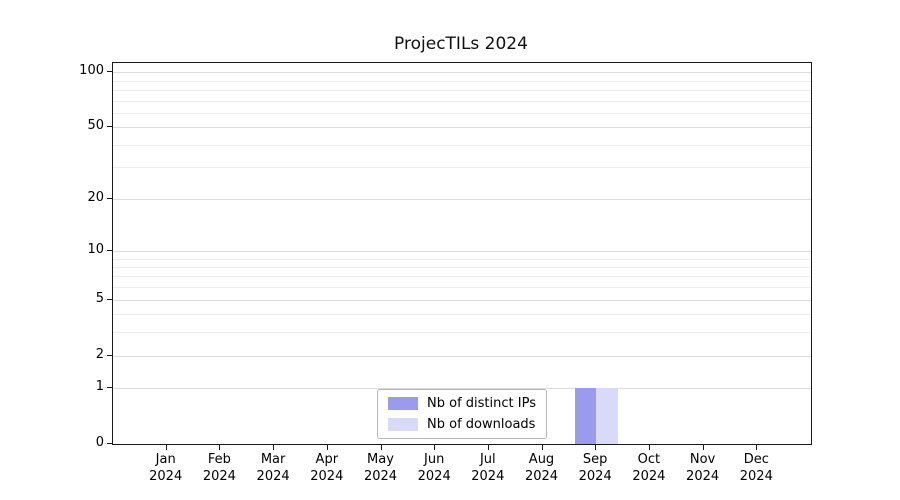 This screenshot has width=900, height=500. What do you see at coordinates (481, 403) in the screenshot?
I see `legend-label-1: Nb of distinct IPs` at bounding box center [481, 403].